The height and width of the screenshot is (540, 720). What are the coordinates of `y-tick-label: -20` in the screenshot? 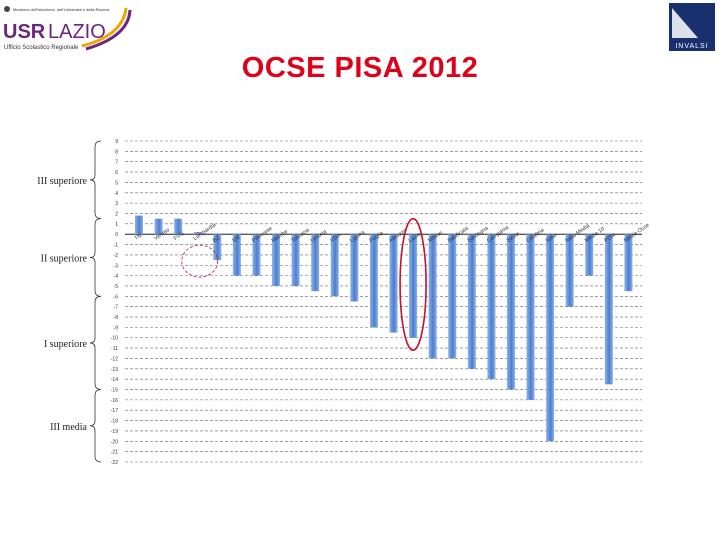 It's located at (114, 442).